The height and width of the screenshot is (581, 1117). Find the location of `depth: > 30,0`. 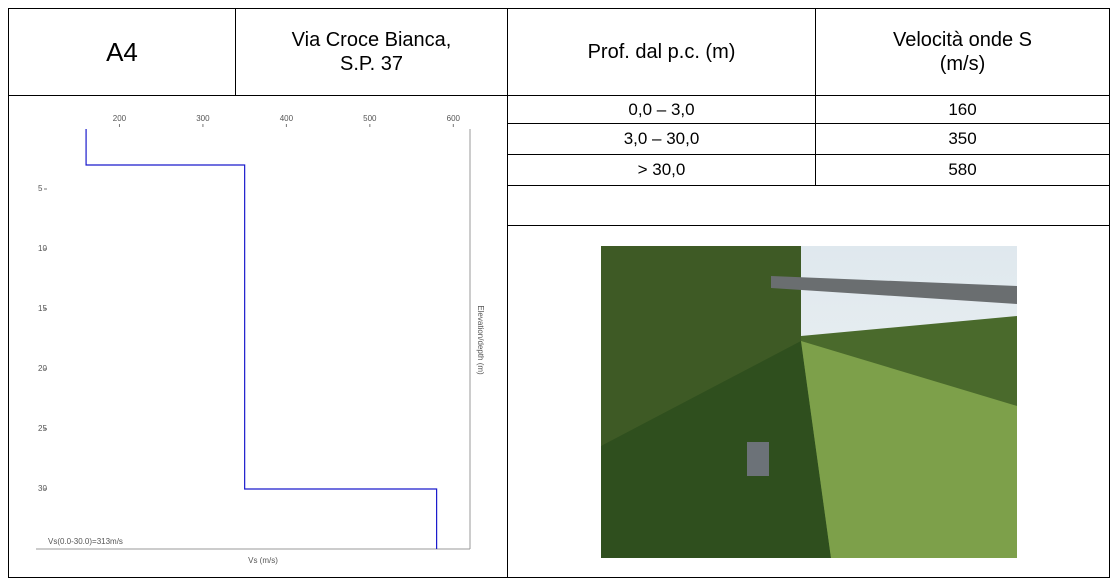

depth: > 30,0 is located at coordinates (661, 169).